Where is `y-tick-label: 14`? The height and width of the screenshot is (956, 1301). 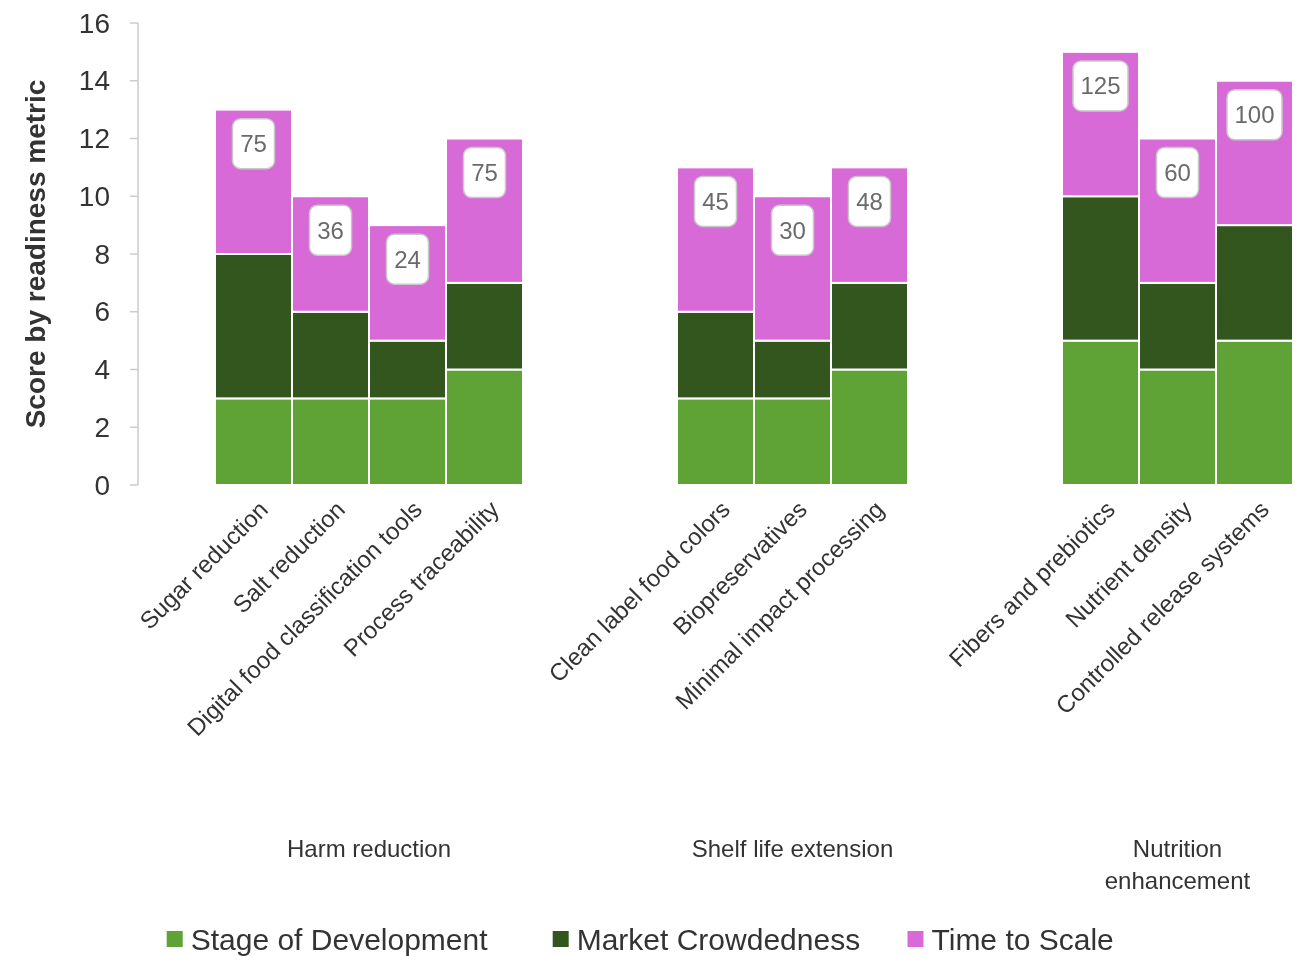
y-tick-label: 14 is located at coordinates (94, 81).